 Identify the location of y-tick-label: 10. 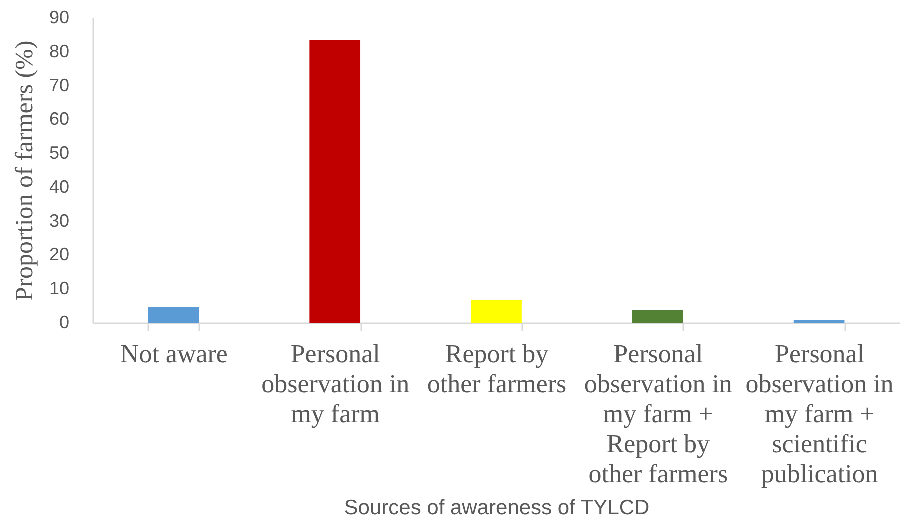
(59, 288).